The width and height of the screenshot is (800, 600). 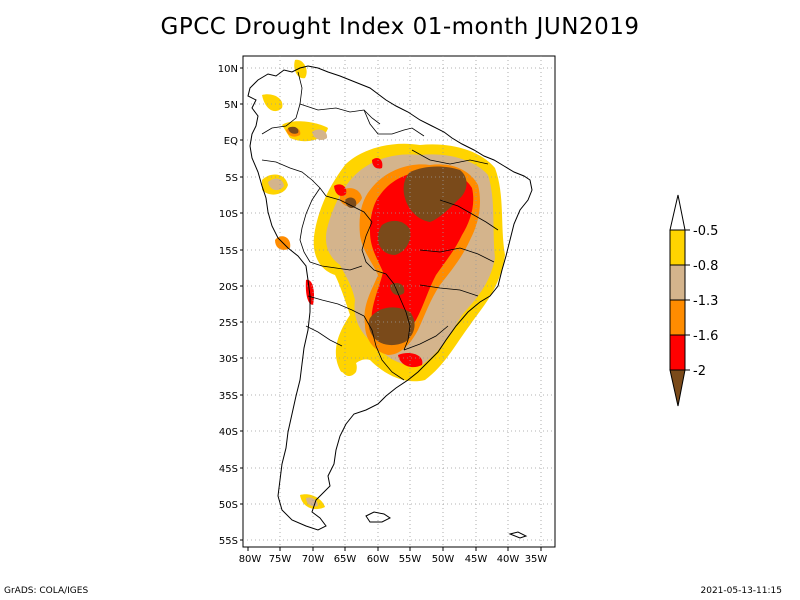 I want to click on lat-label: 10S, so click(x=228, y=214).